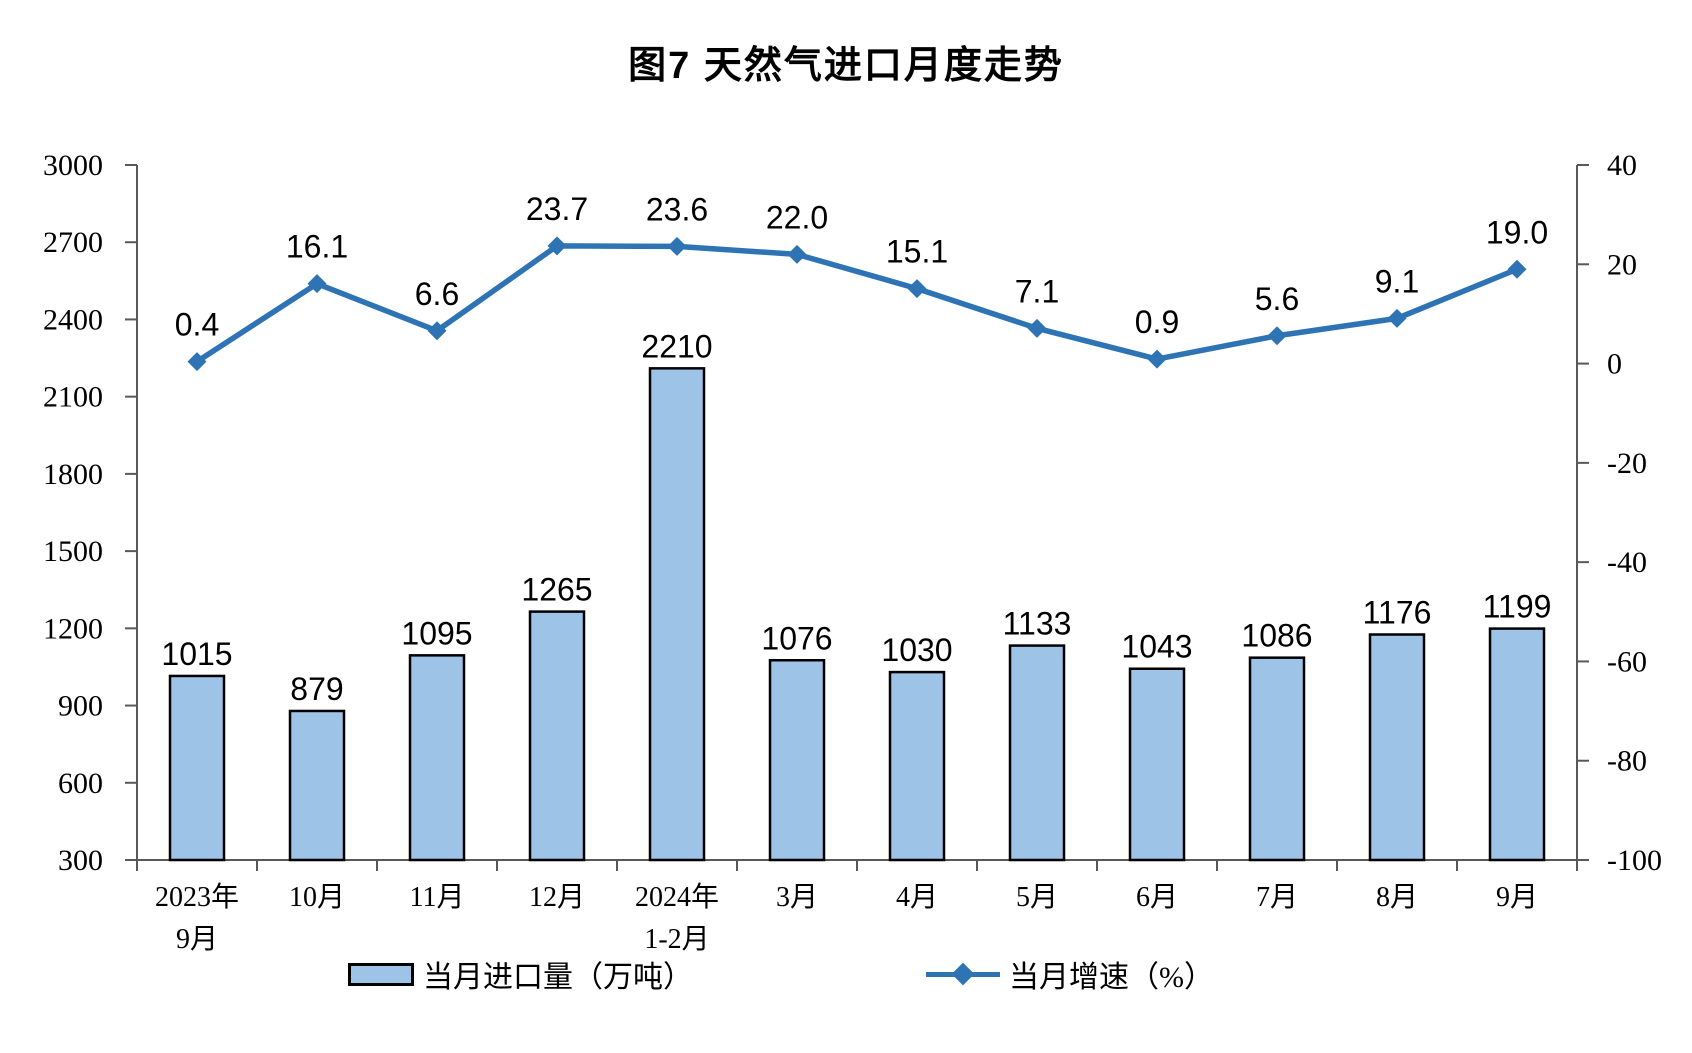  What do you see at coordinates (676, 939) in the screenshot?
I see `x-category-label: 1-2月` at bounding box center [676, 939].